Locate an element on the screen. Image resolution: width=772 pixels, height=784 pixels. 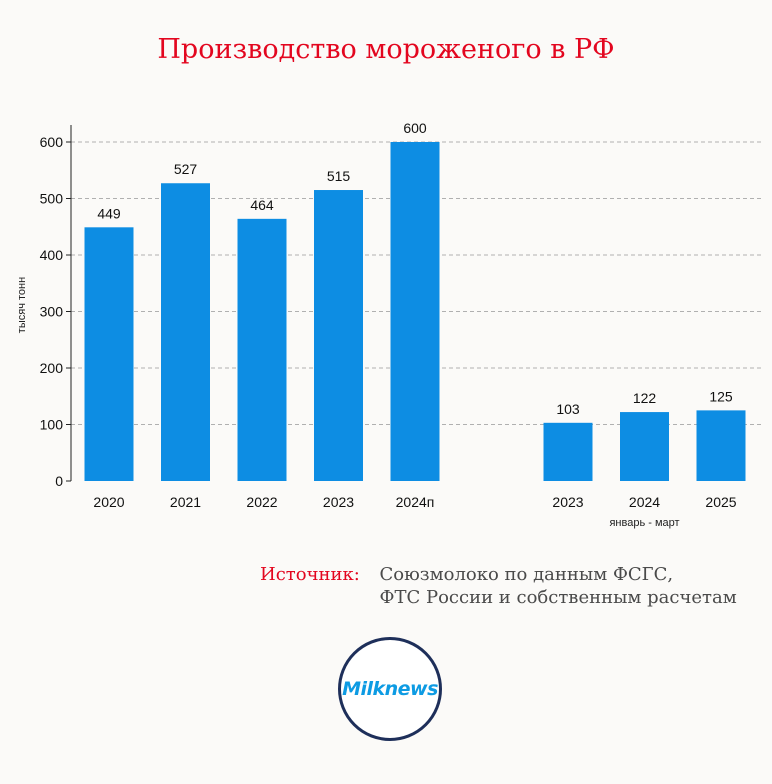
y-tick-label: 300 is located at coordinates (52, 312).